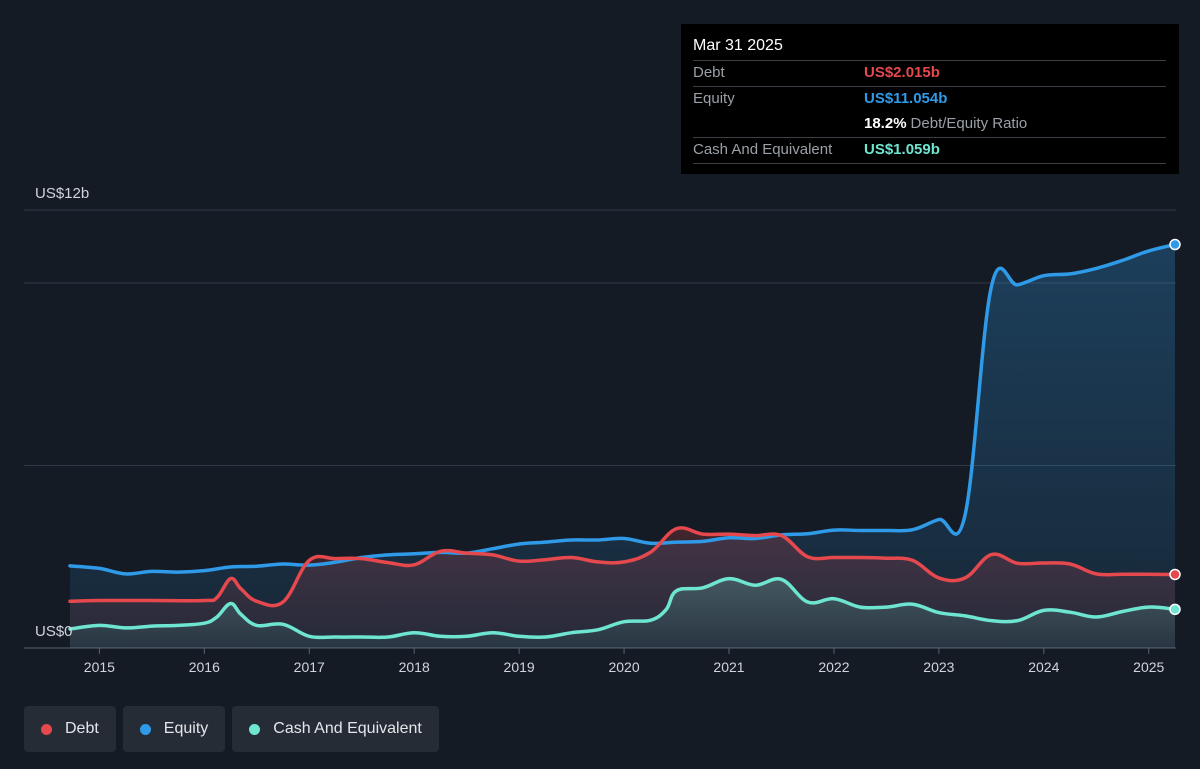 The height and width of the screenshot is (769, 1200). What do you see at coordinates (714, 98) in the screenshot?
I see `tooltip-equity-label: Equity` at bounding box center [714, 98].